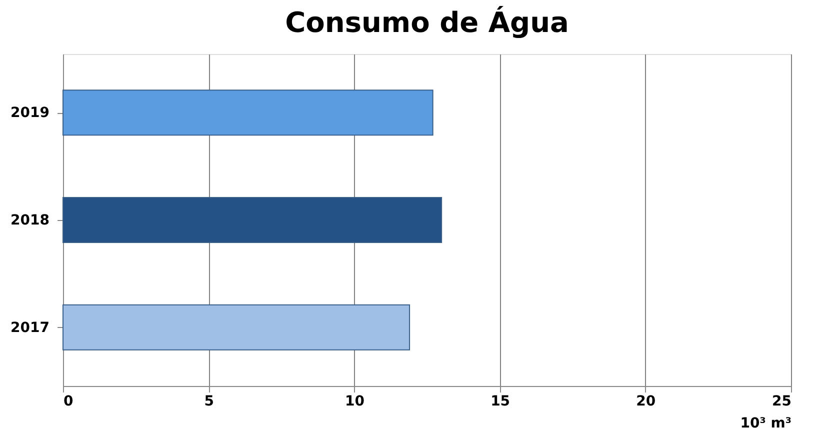 This screenshot has width=822, height=435. Describe the element at coordinates (209, 402) in the screenshot. I see `x-tick-label: 5` at that location.